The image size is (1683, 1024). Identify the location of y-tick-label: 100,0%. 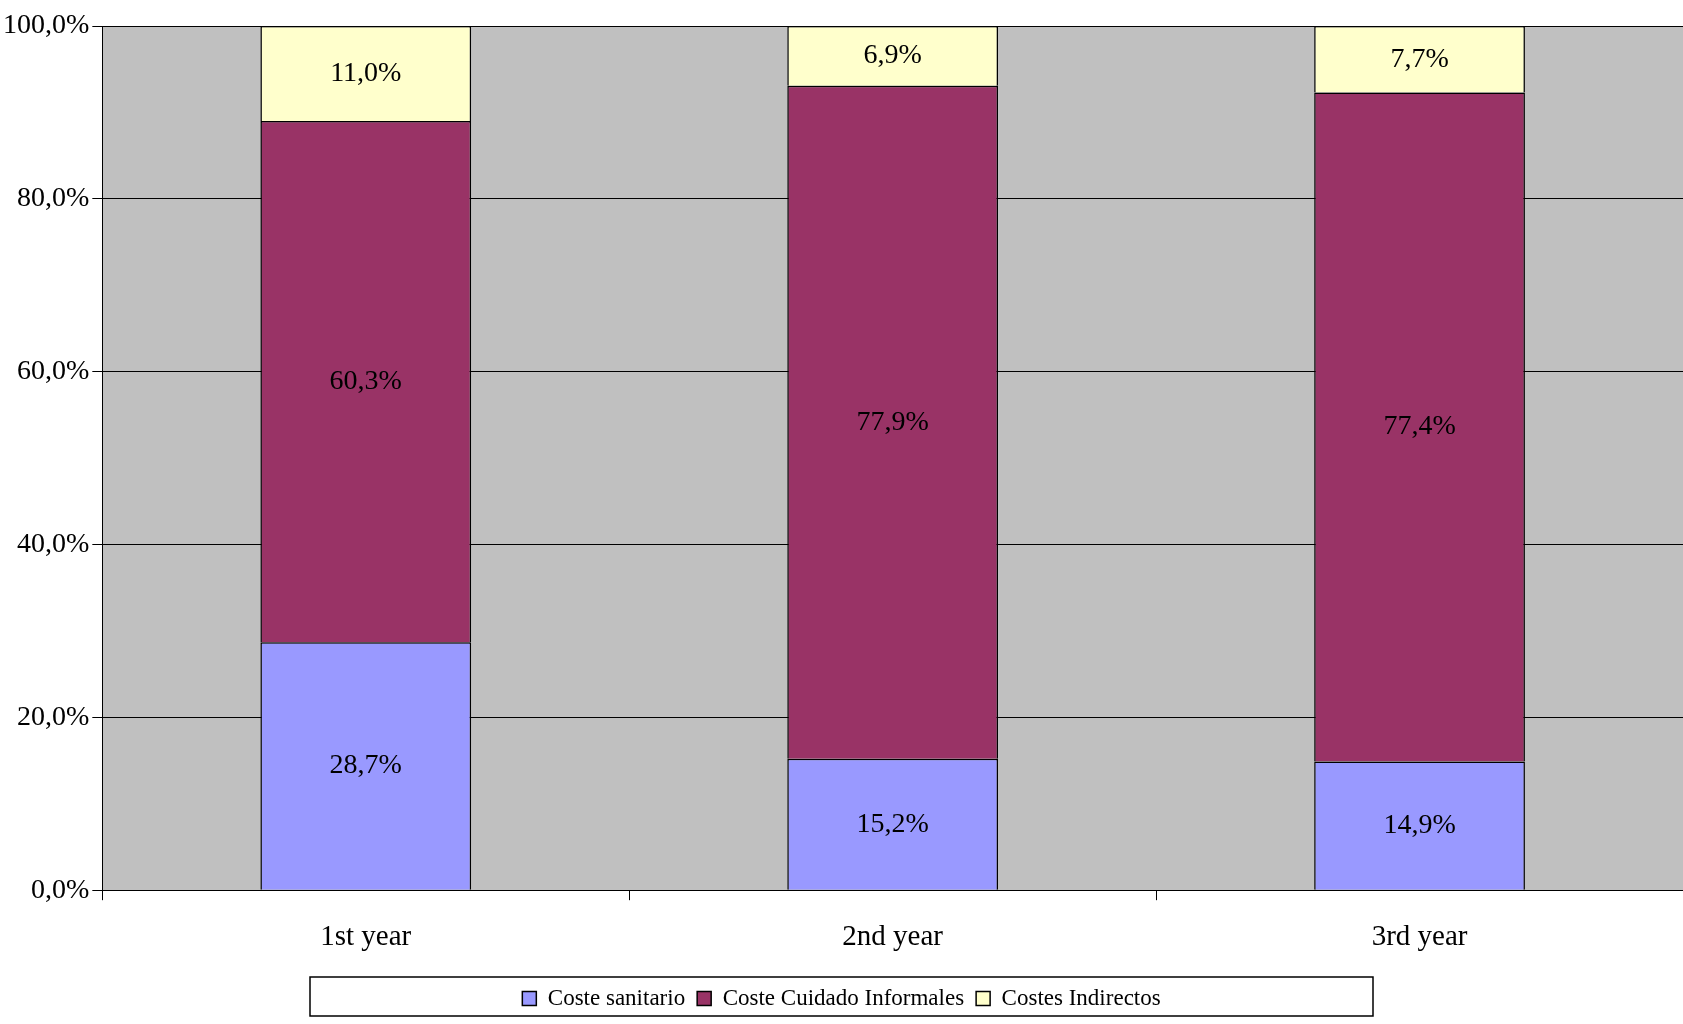
(46, 24).